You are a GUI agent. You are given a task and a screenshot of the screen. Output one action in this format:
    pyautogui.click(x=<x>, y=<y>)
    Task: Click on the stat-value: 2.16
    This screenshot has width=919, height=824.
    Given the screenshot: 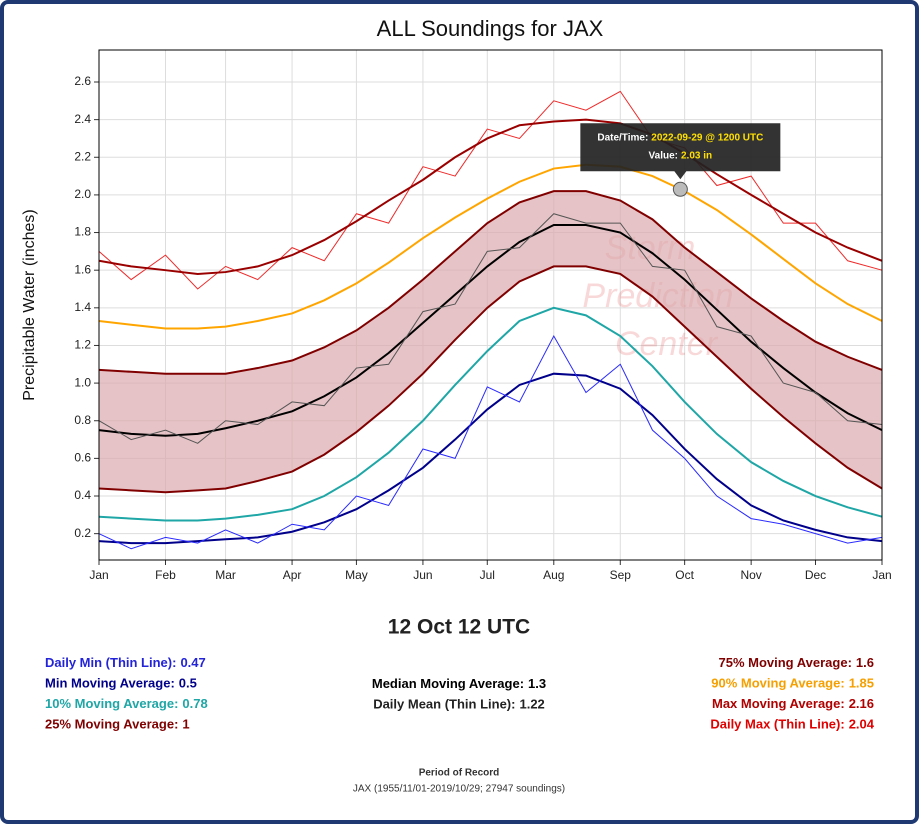 What is the action you would take?
    pyautogui.click(x=861, y=703)
    